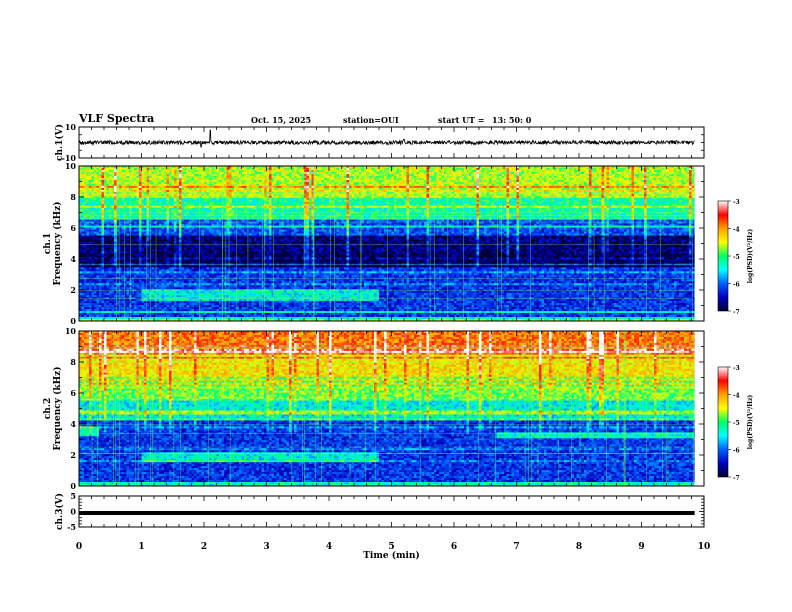 This screenshot has height=612, width=792. Describe the element at coordinates (641, 547) in the screenshot. I see `x-tick-label: 9` at that location.